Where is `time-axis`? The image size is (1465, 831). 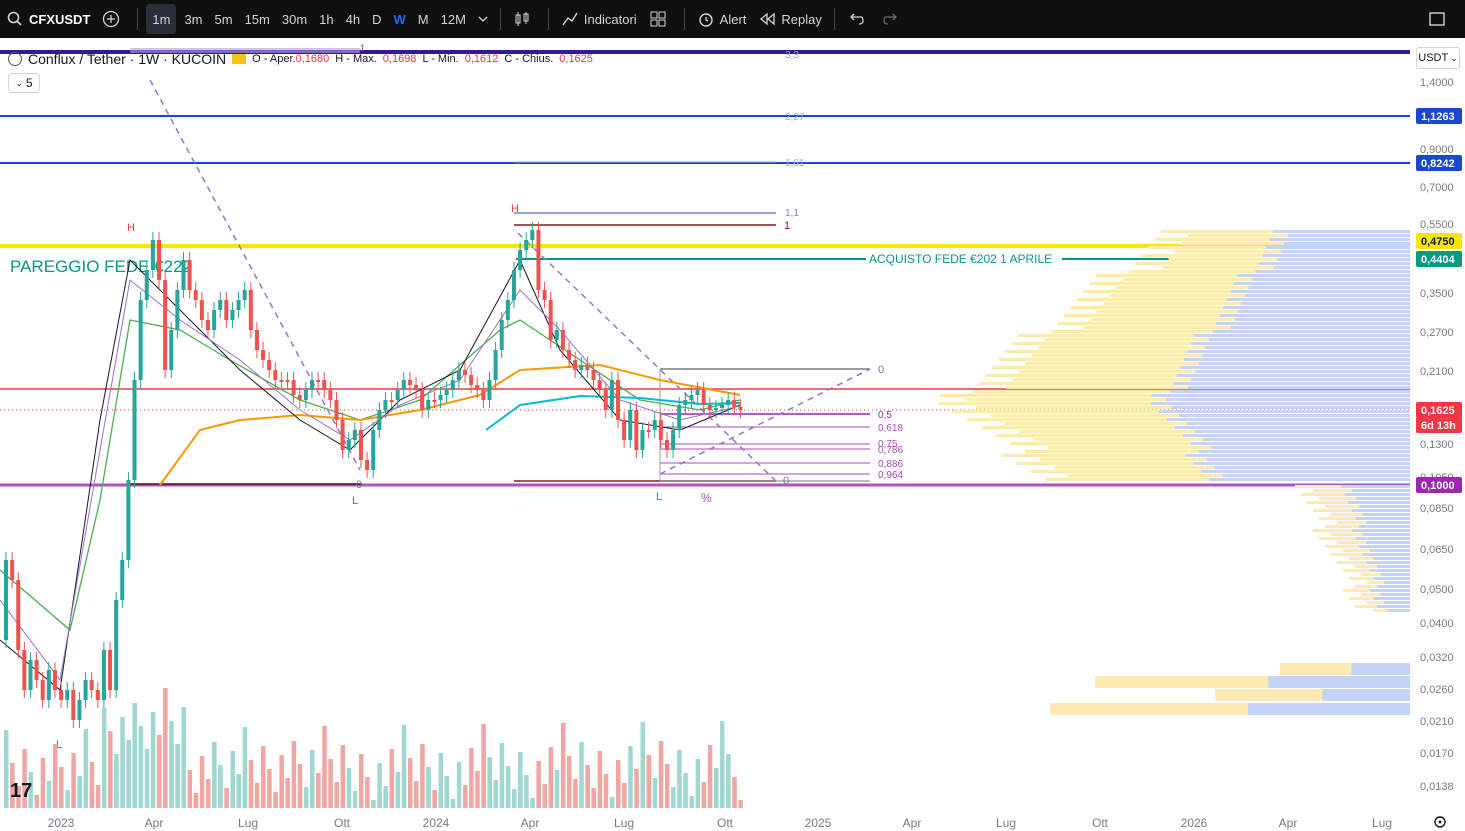 time-axis is located at coordinates (732, 820).